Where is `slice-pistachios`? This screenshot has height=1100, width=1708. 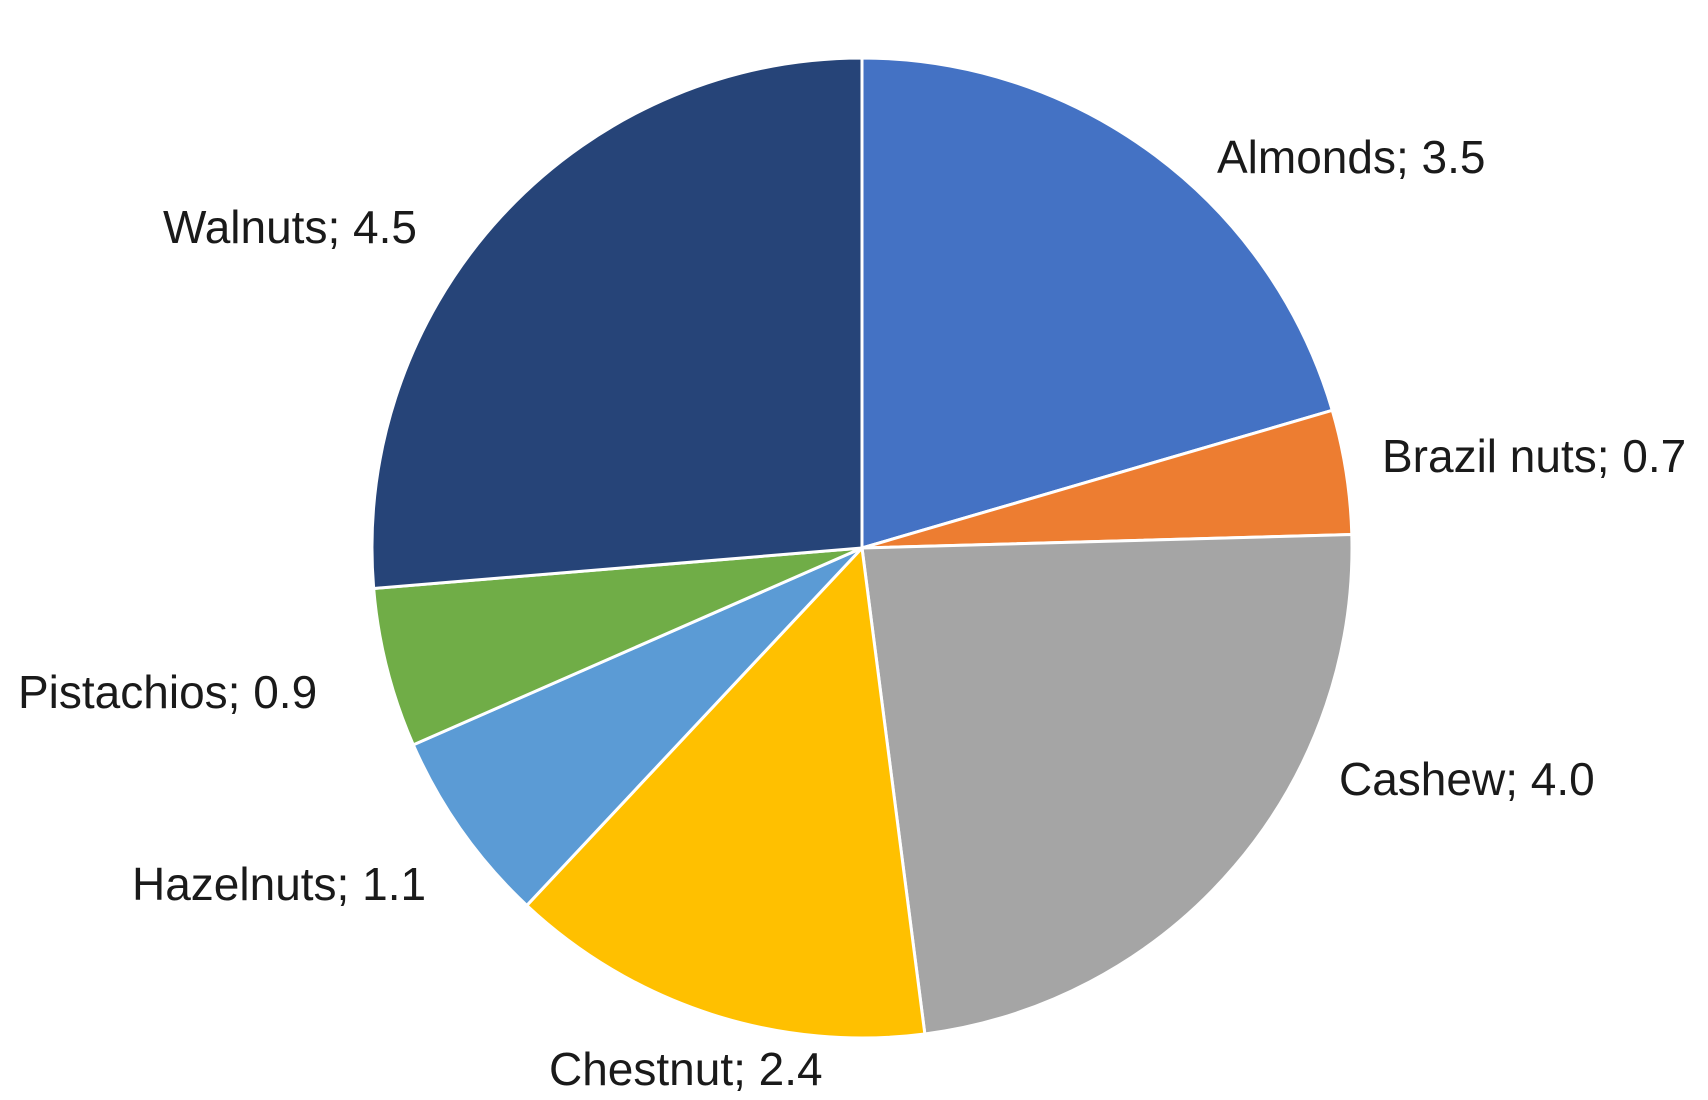 slice-pistachios is located at coordinates (617, 646).